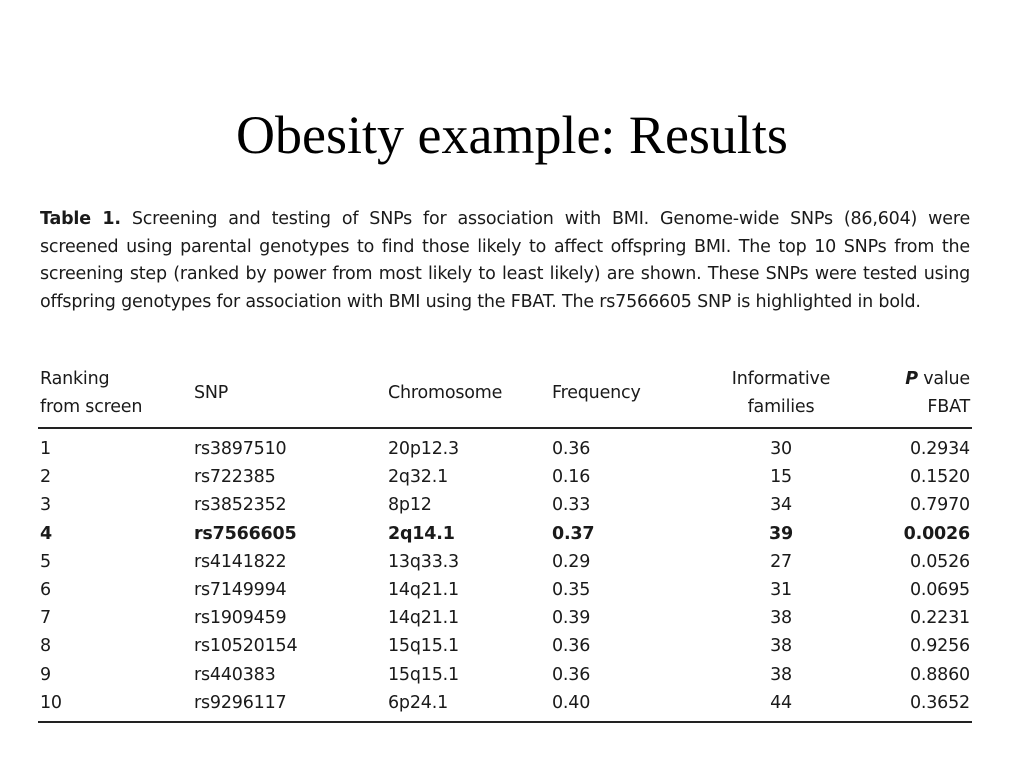  I want to click on cell-pvalue: 0.0695, so click(939, 590).